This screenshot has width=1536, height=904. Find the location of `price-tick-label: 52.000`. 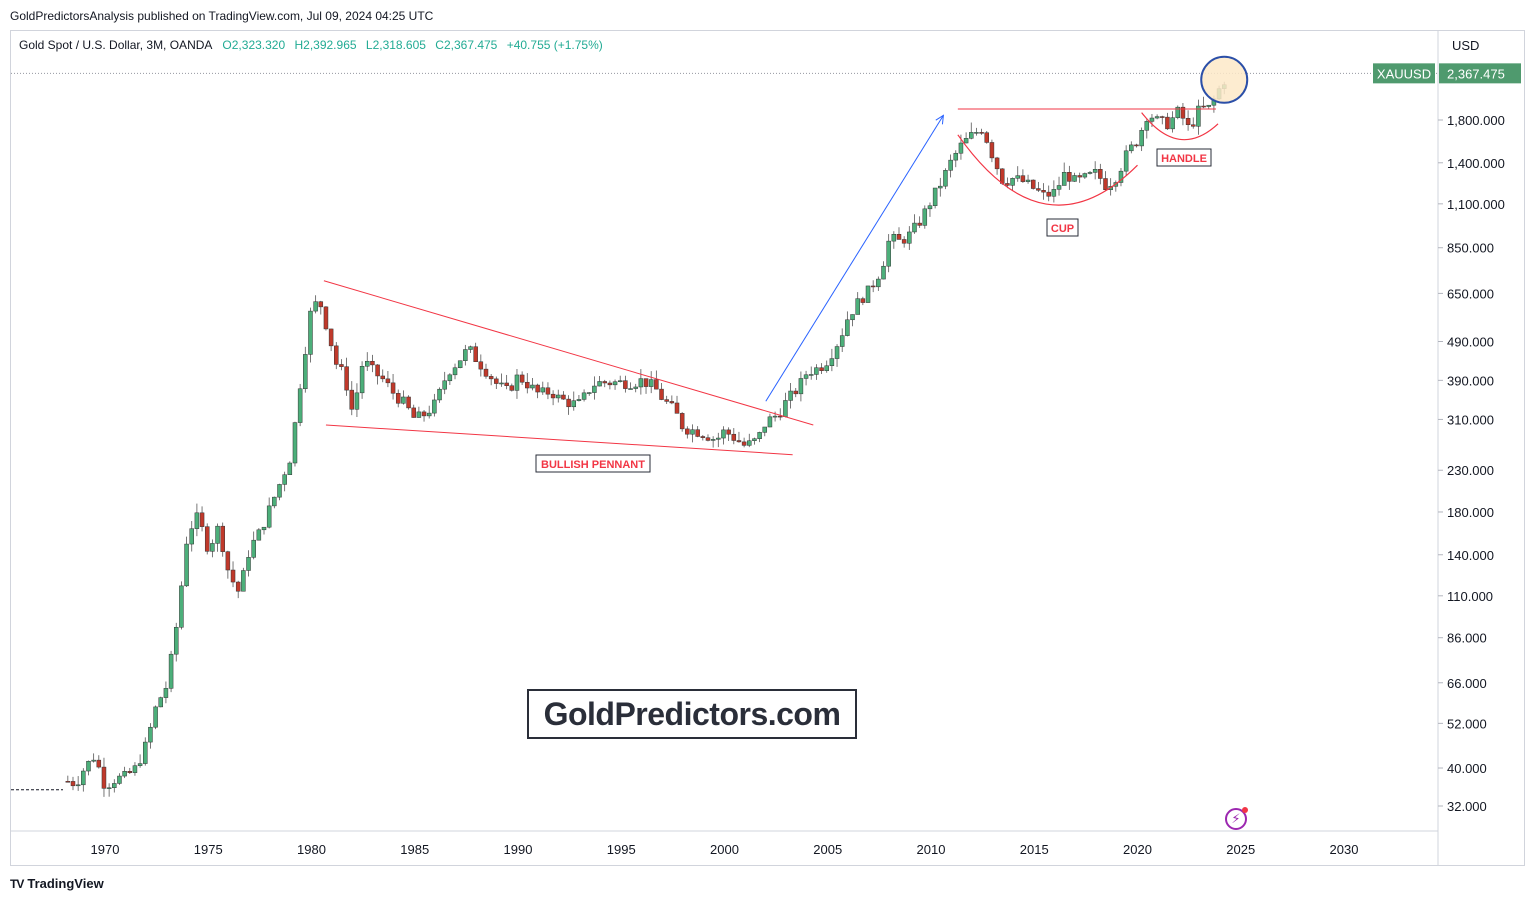

price-tick-label: 52.000 is located at coordinates (1467, 723).